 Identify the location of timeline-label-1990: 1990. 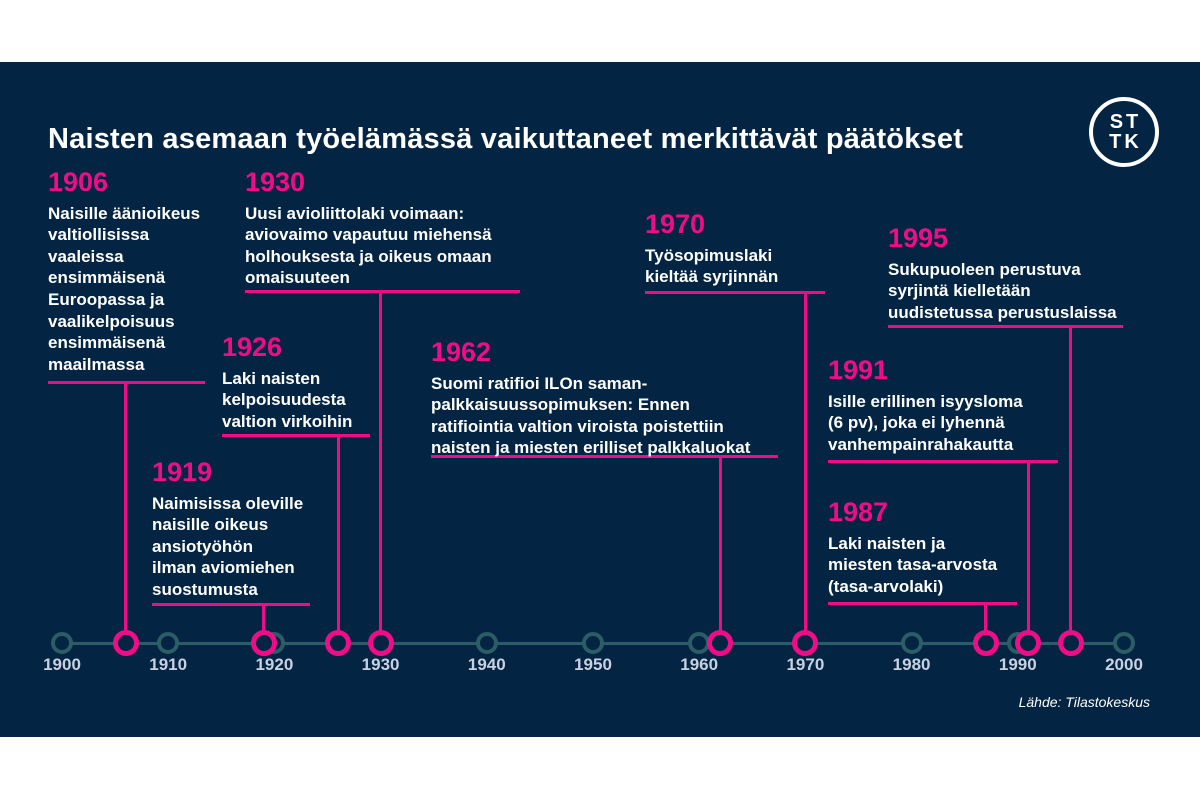
(1017, 664).